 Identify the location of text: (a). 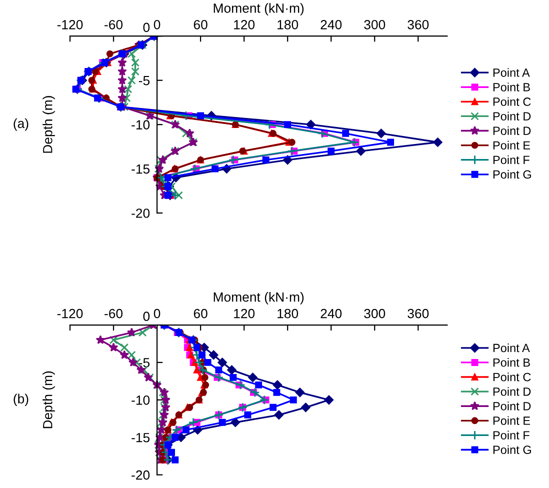
(21, 124).